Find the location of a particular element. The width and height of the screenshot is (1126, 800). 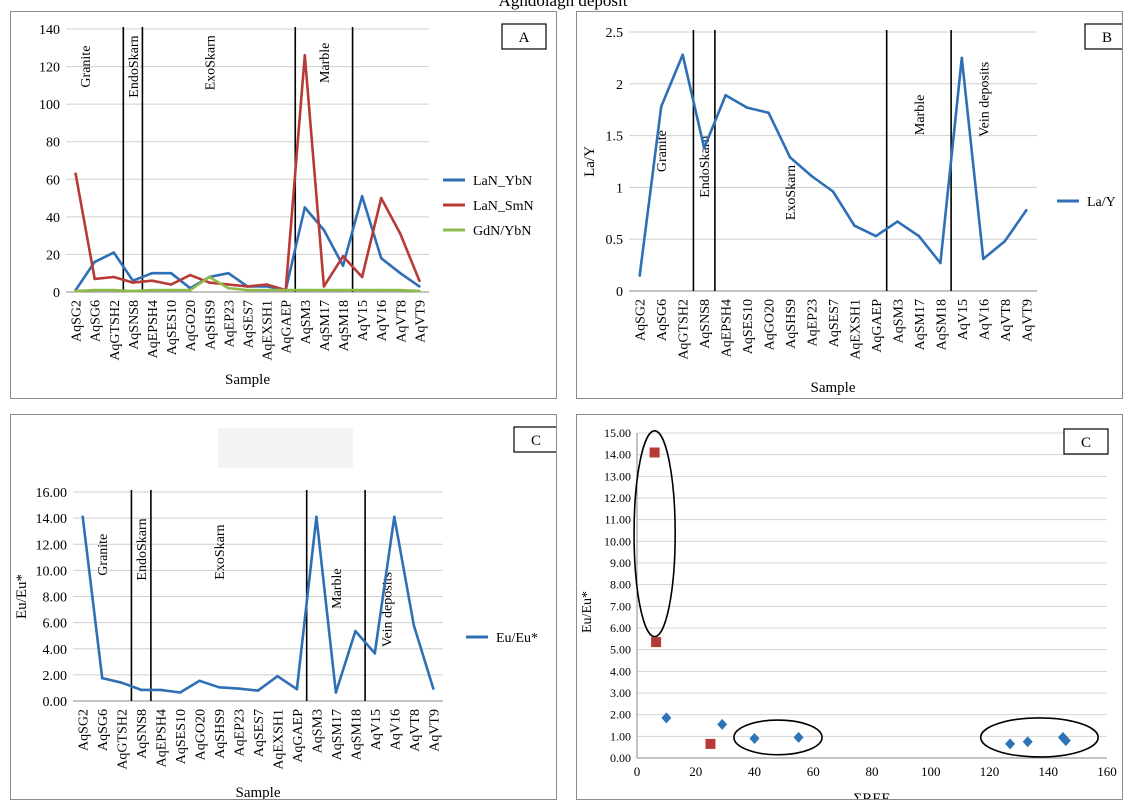

x-tick-label: AqSM18 is located at coordinates (941, 324).